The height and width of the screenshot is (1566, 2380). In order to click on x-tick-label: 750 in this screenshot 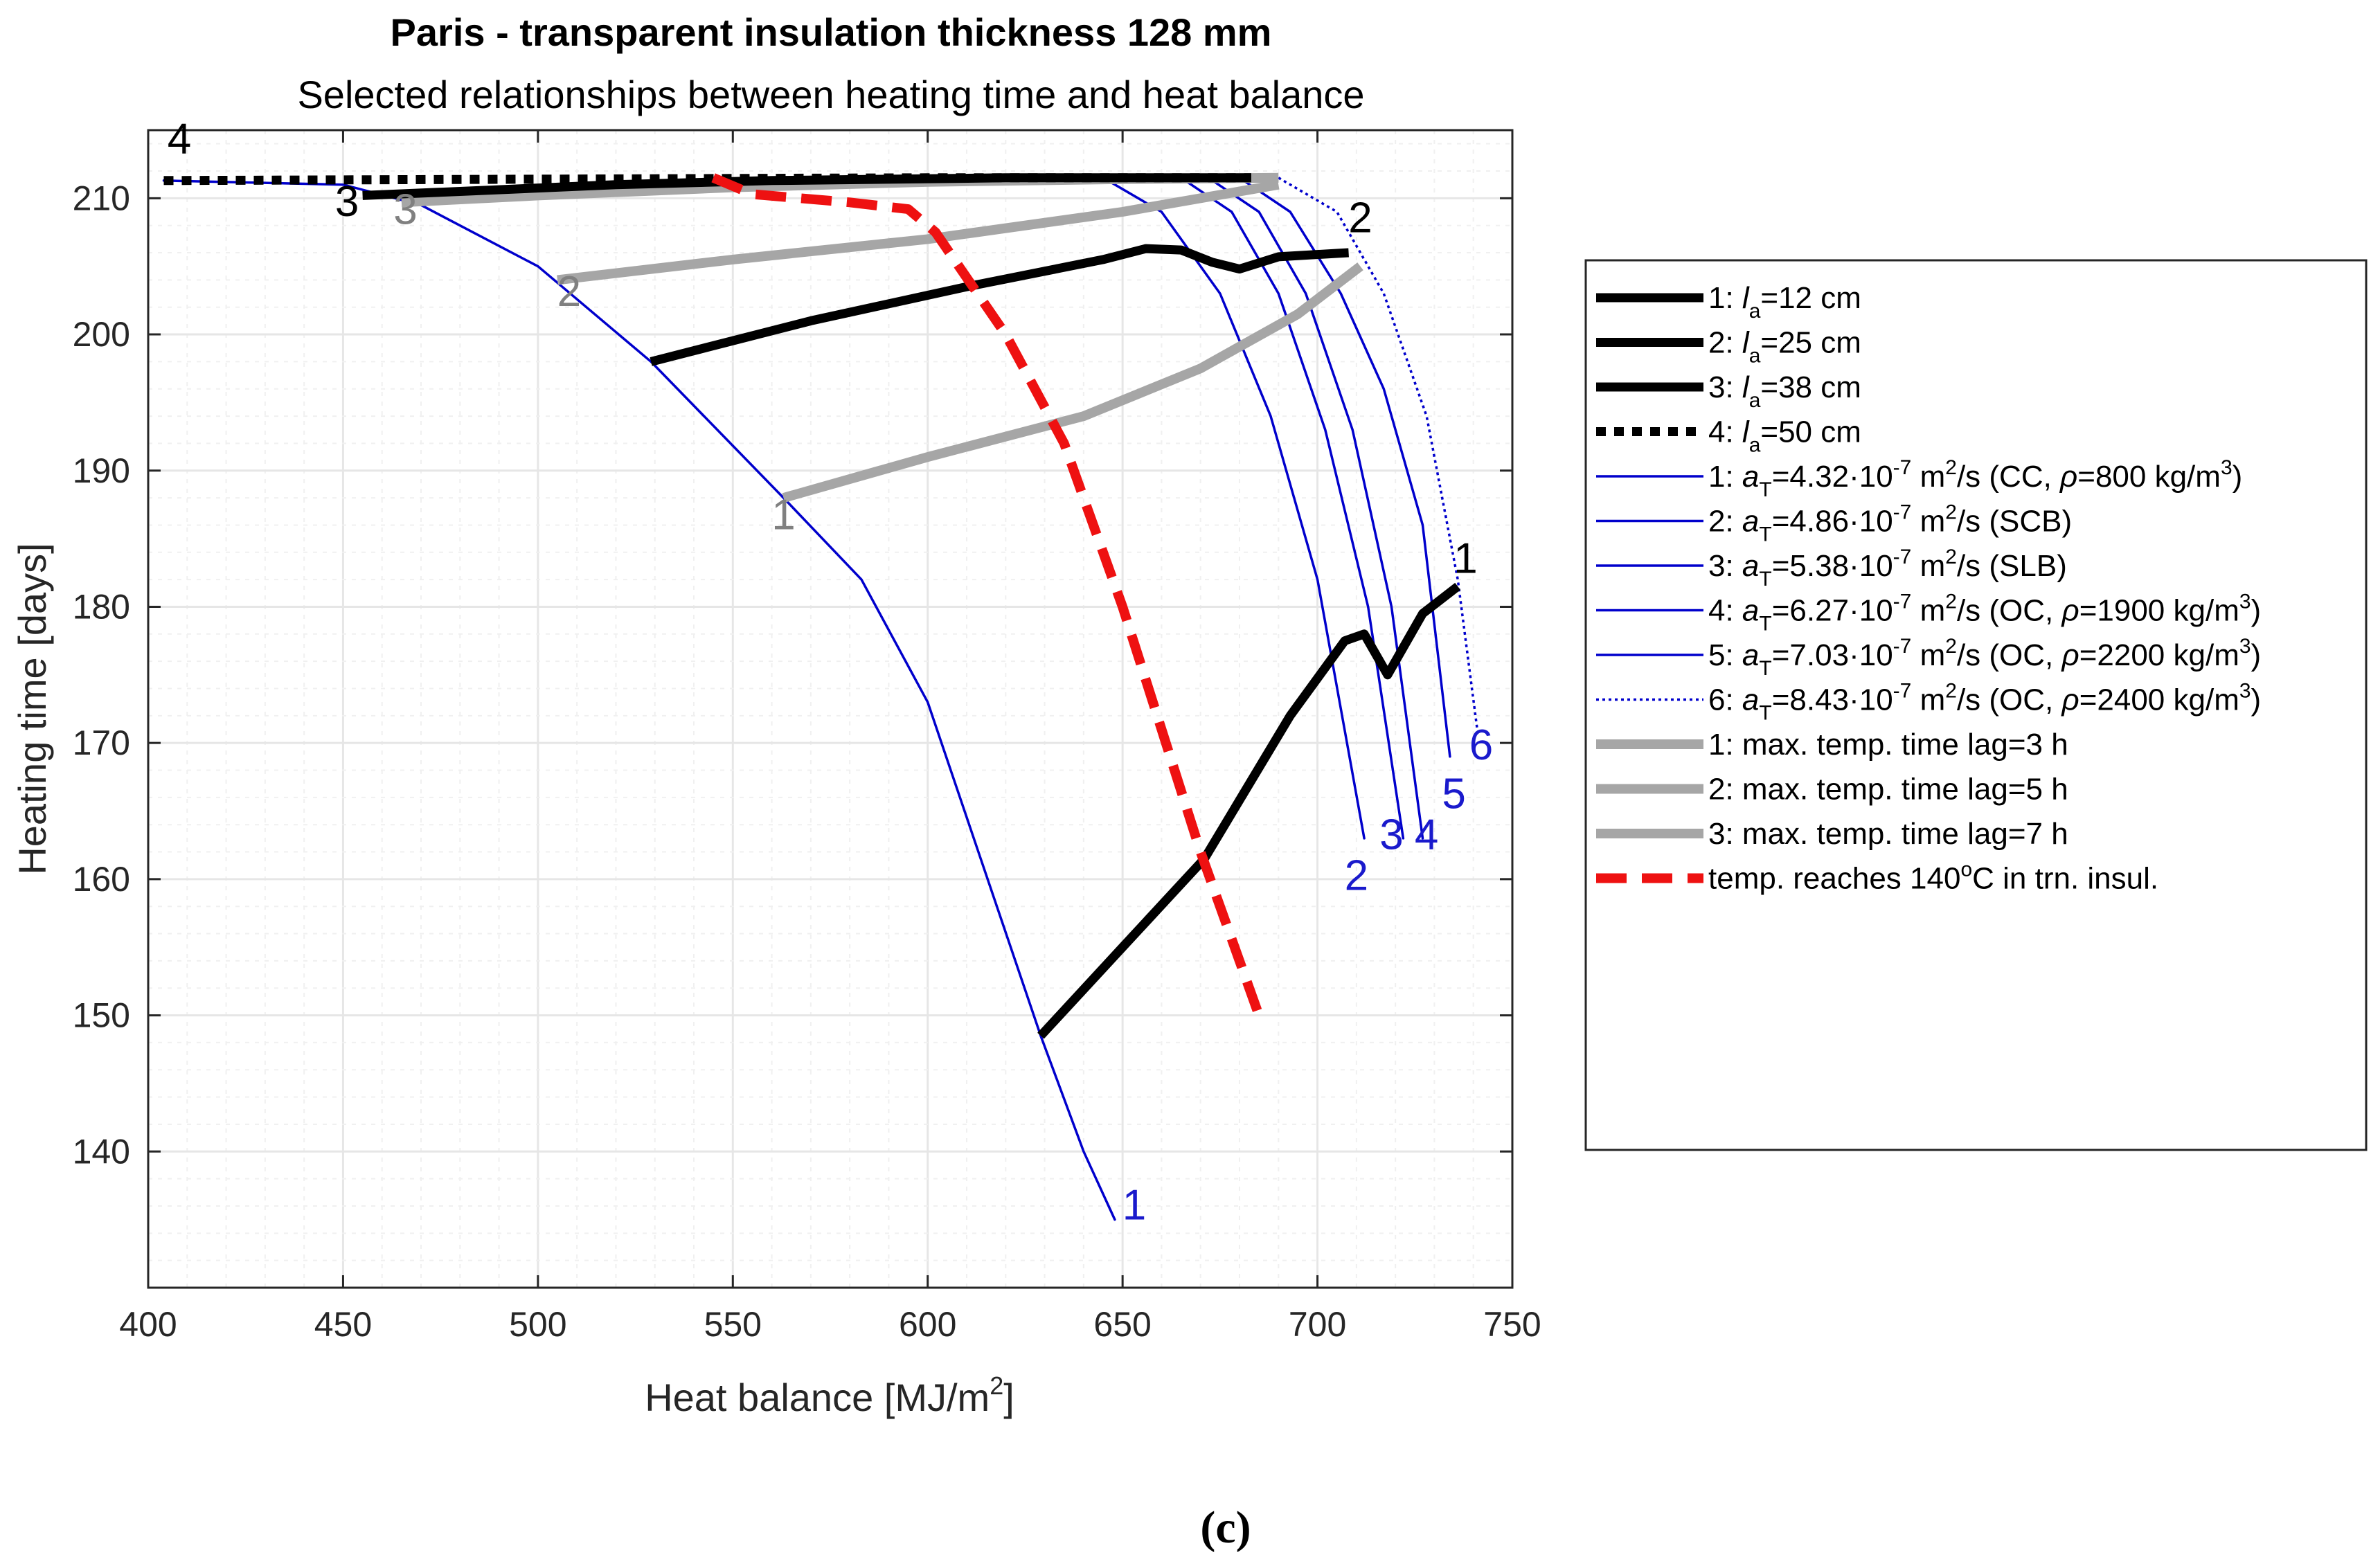, I will do `click(1512, 1324)`.